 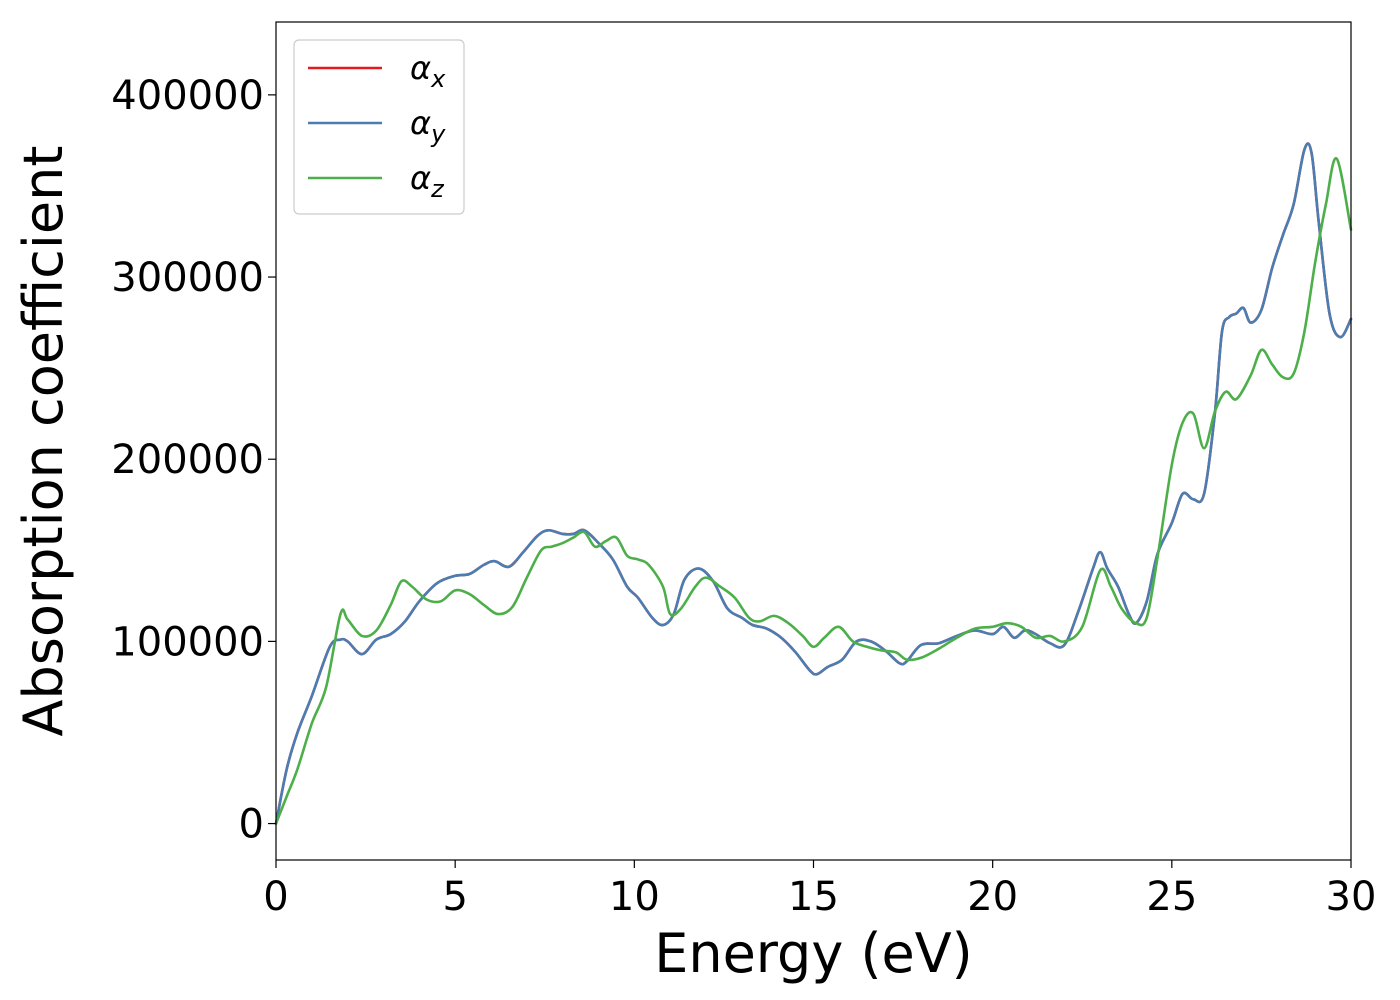 What do you see at coordinates (187, 642) in the screenshot?
I see `y-tick-label: 100000` at bounding box center [187, 642].